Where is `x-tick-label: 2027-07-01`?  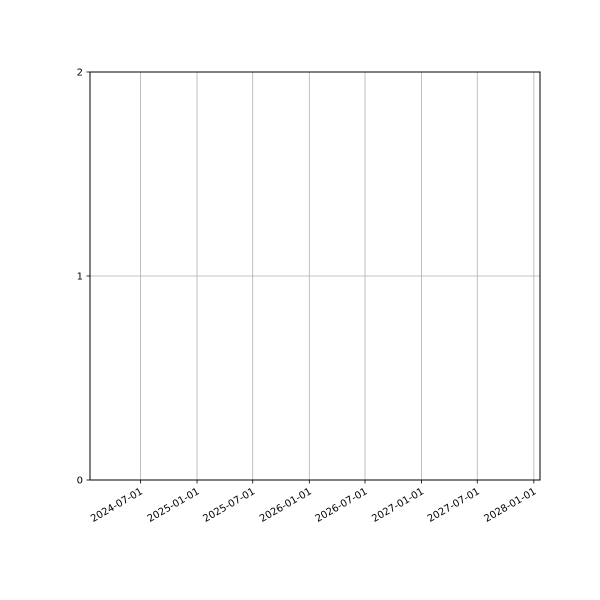
x-tick-label: 2027-07-01 is located at coordinates (454, 505).